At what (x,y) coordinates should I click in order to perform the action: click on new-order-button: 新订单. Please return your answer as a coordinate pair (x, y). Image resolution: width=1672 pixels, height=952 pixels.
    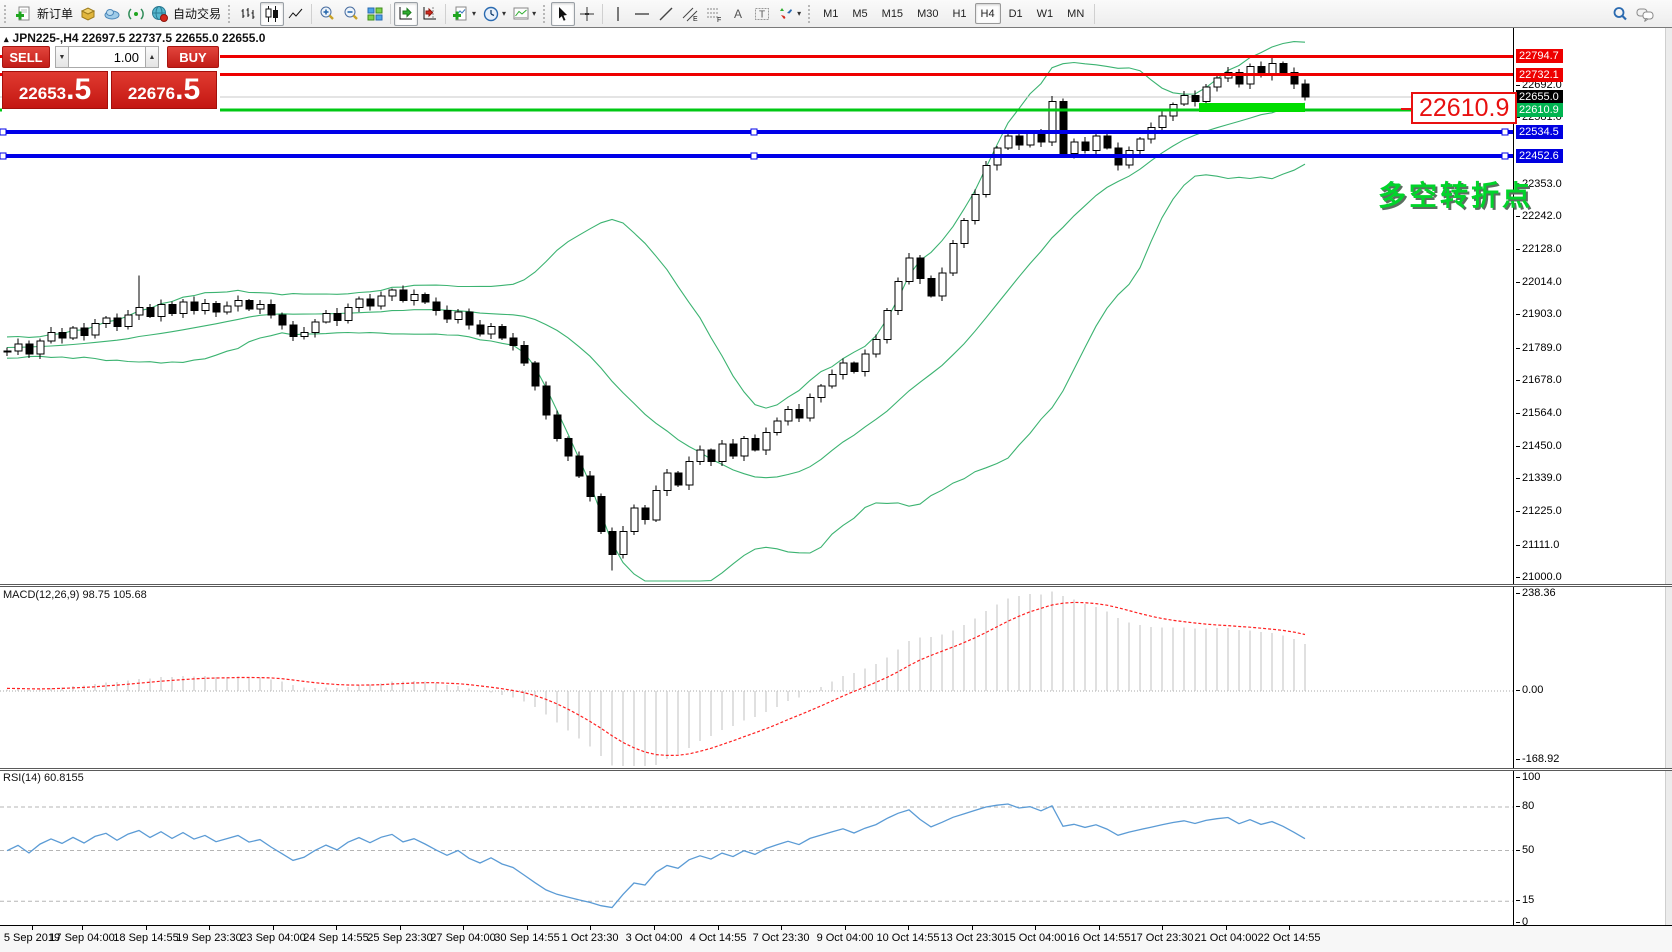
    Looking at the image, I should click on (44, 14).